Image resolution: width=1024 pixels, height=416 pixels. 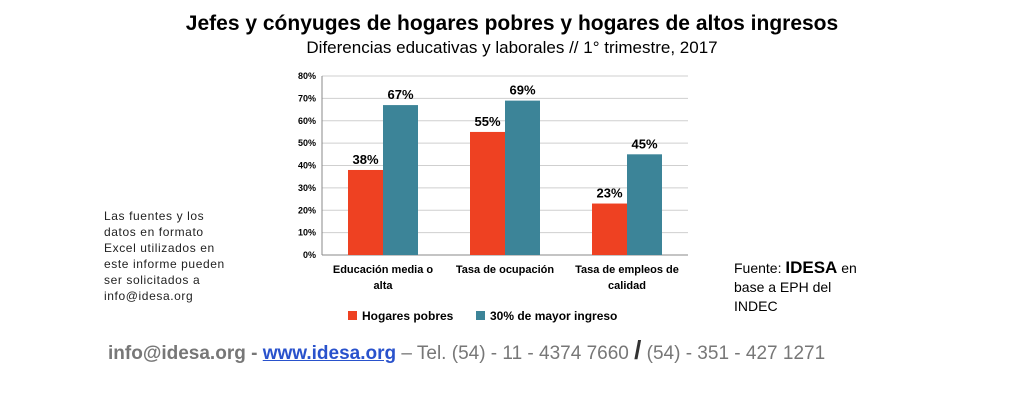 I want to click on data-label: 55%, so click(x=487, y=121).